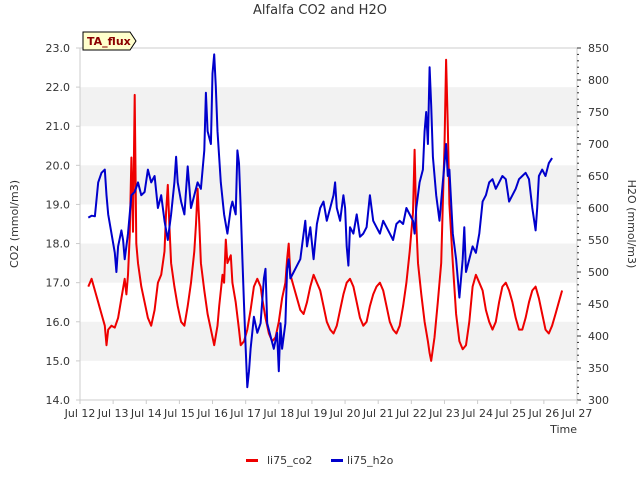 The width and height of the screenshot is (640, 480). What do you see at coordinates (510, 413) in the screenshot?
I see `x-tick-label: Jul 25` at bounding box center [510, 413].